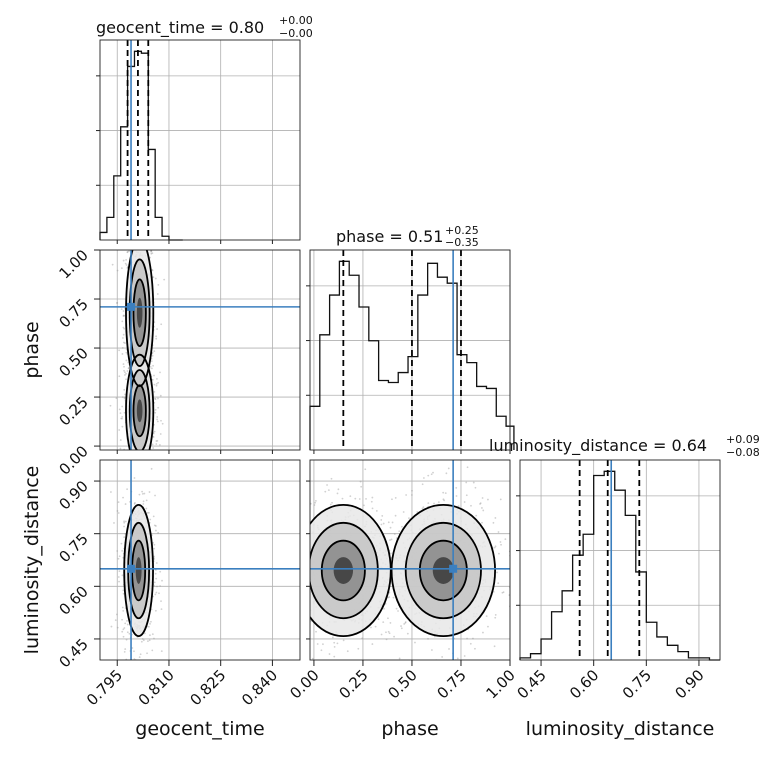 The image size is (760, 760). What do you see at coordinates (180, 28) in the screenshot?
I see `title-geocent-time: geocent_time = 0.80` at bounding box center [180, 28].